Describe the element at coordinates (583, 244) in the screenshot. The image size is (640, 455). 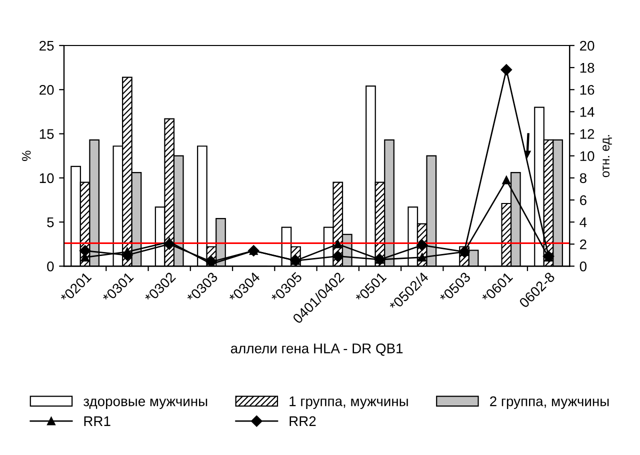
I see `y2-tick-label: 2` at that location.